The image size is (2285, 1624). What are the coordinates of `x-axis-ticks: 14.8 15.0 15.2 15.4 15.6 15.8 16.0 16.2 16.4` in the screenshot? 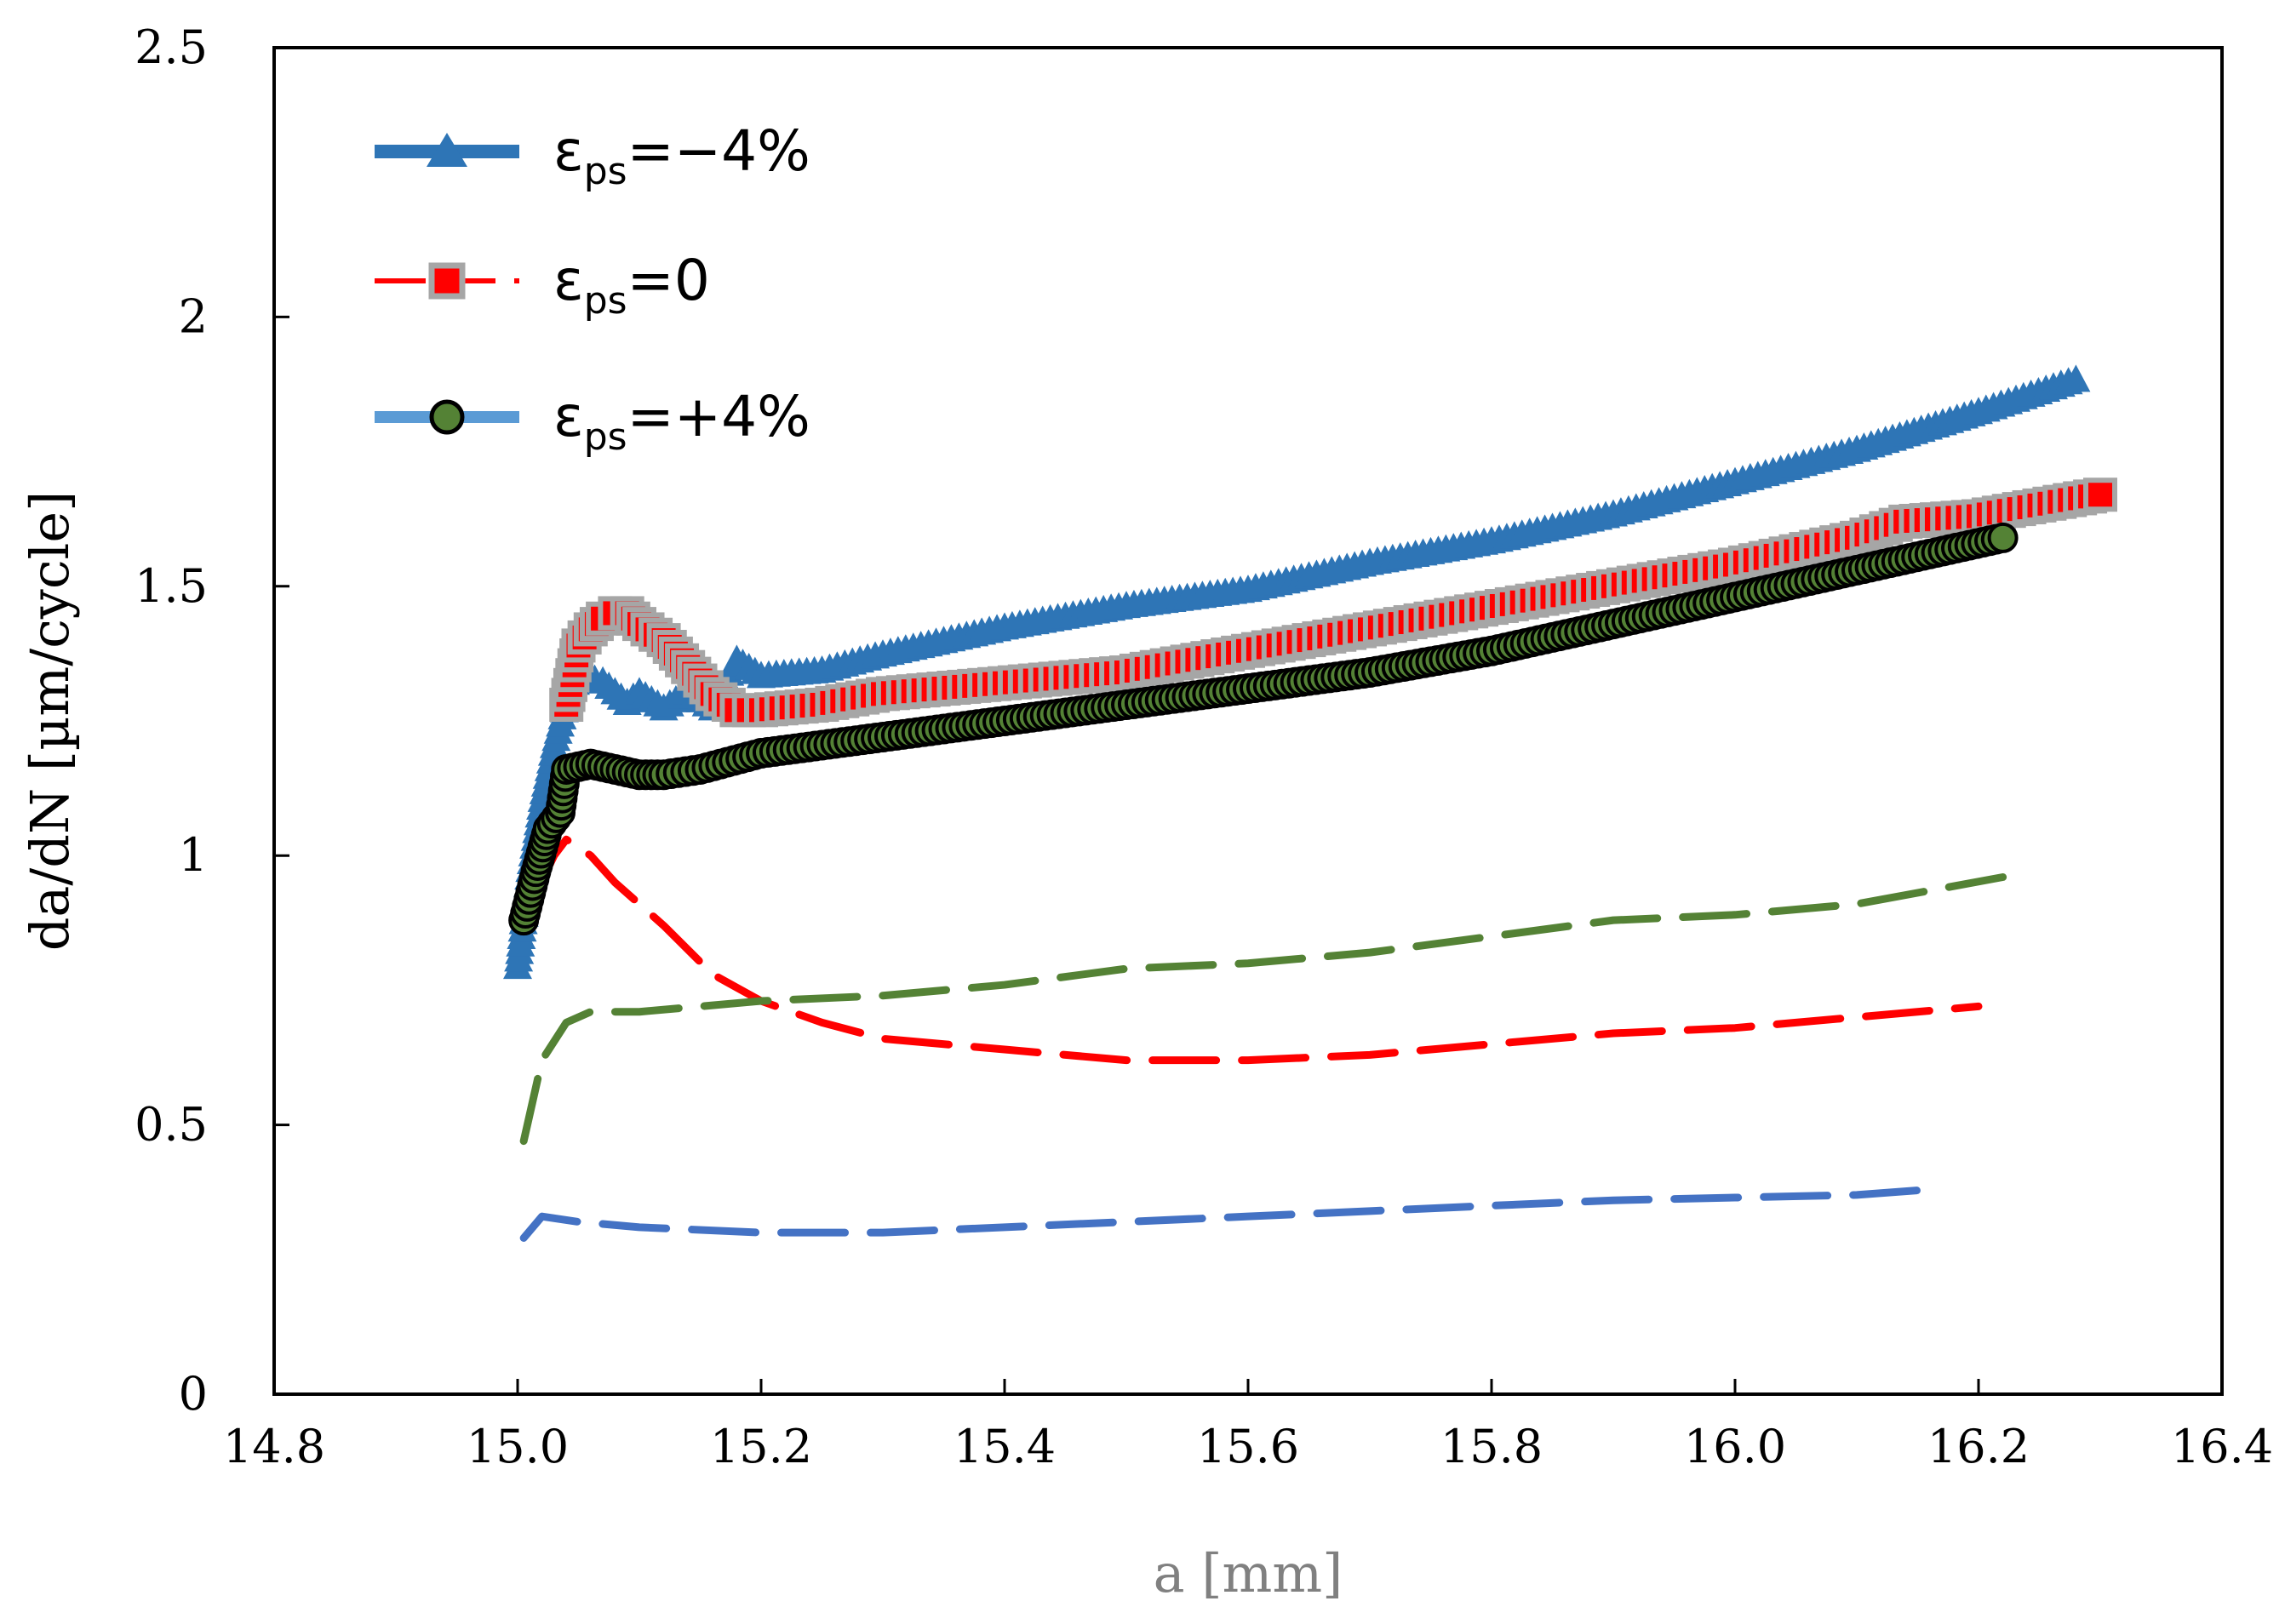 It's located at (1248, 1426).